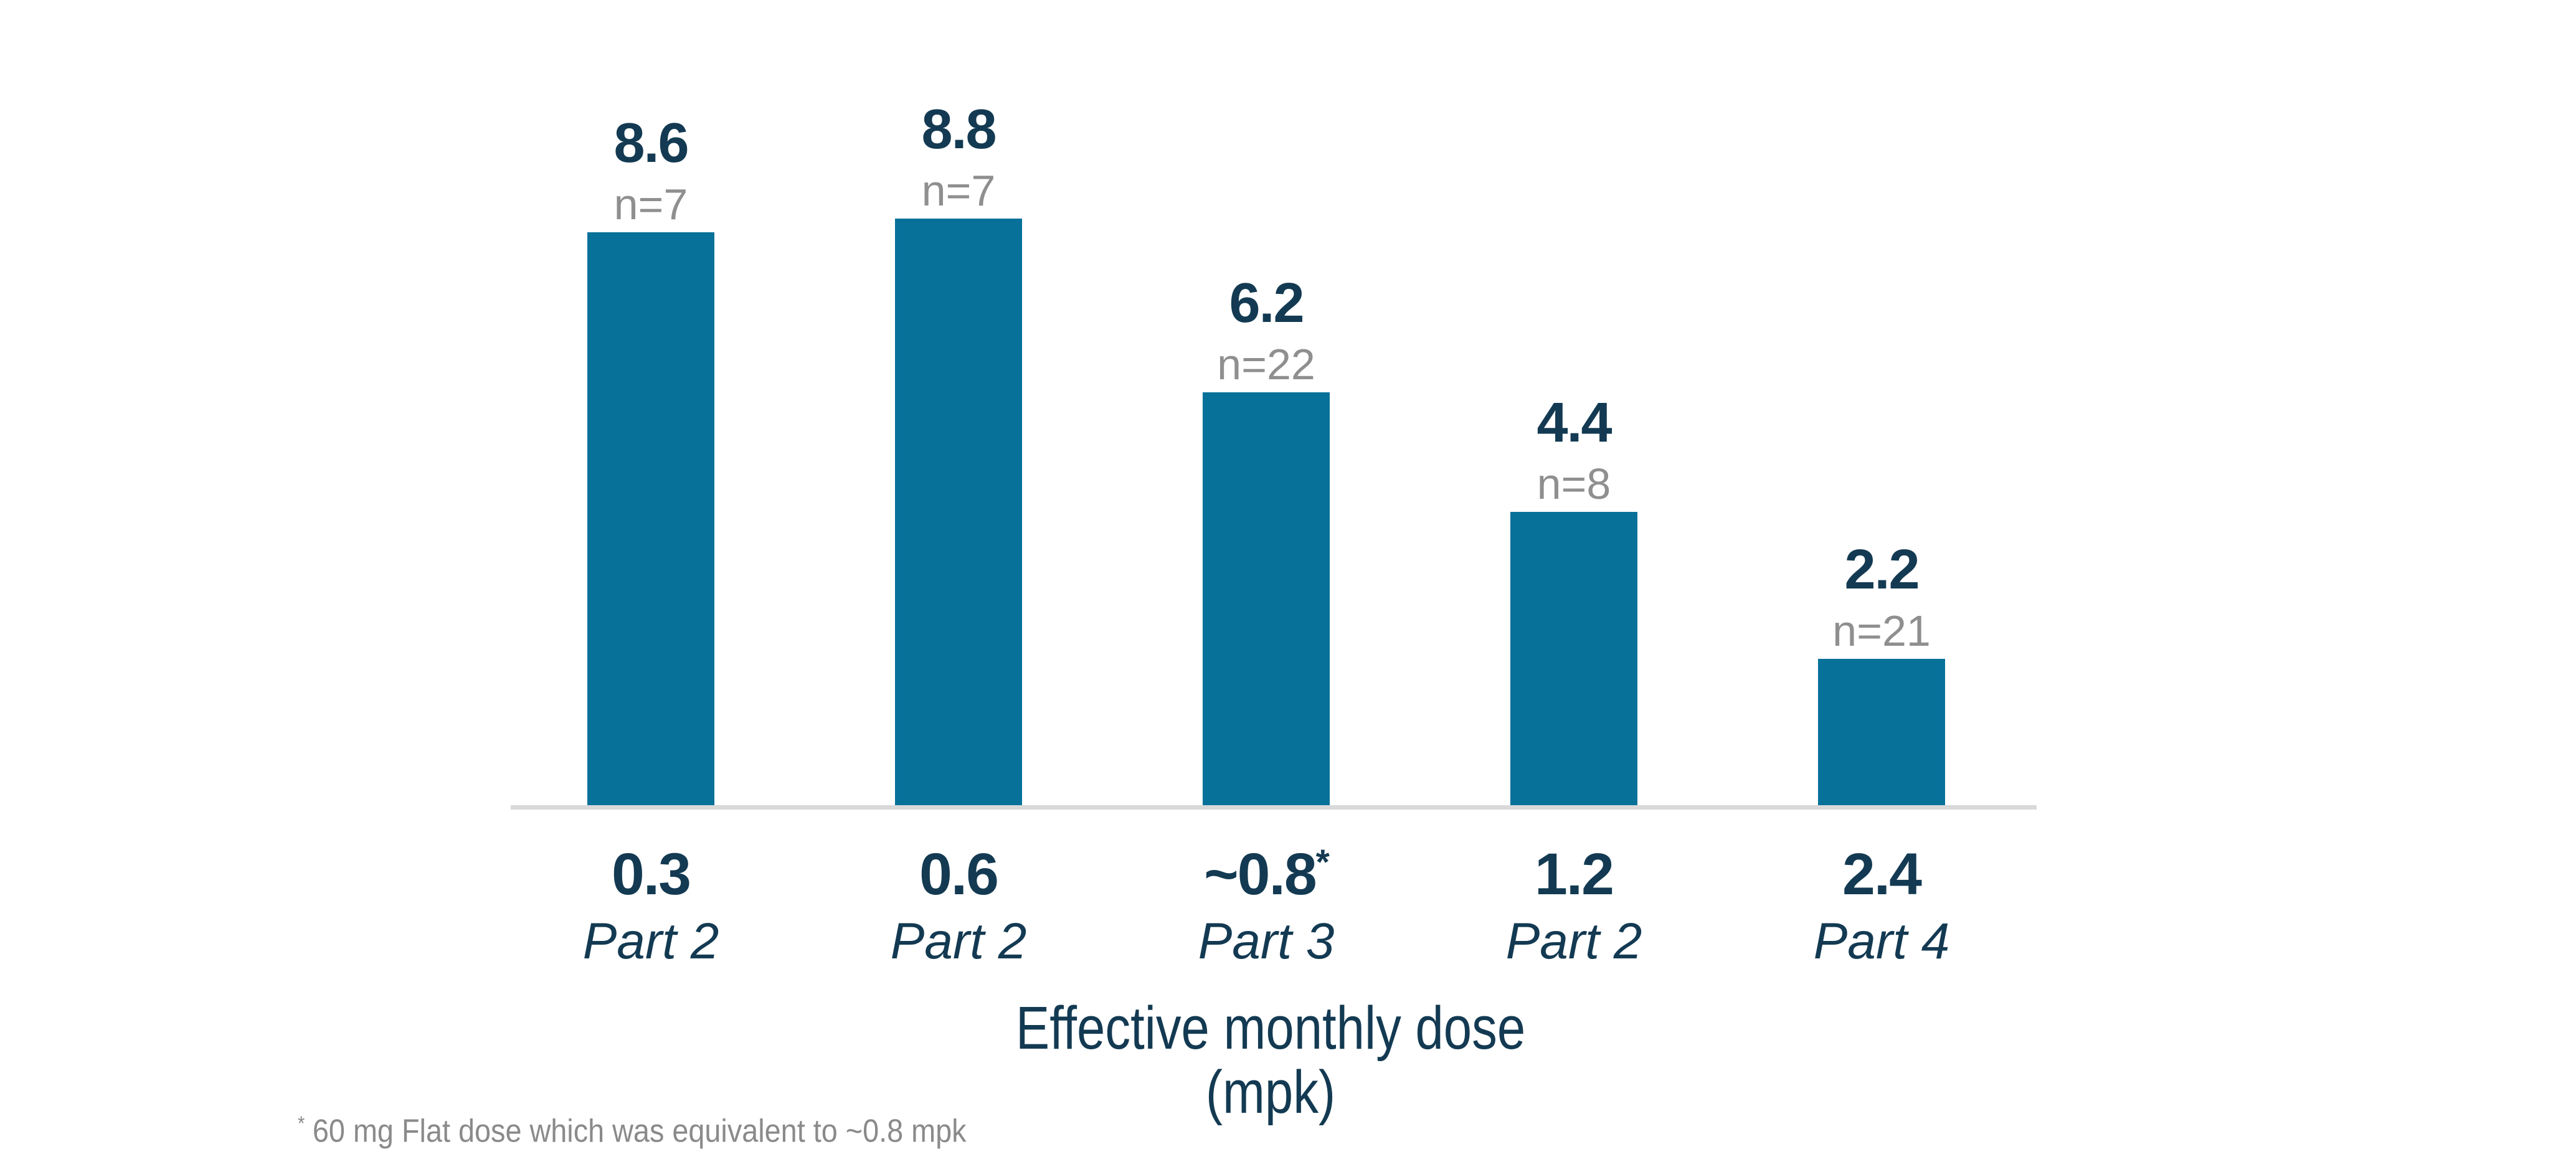 The image size is (2576, 1167). I want to click on x-axis-title: Effective monthly dose (mpk), so click(1270, 1060).